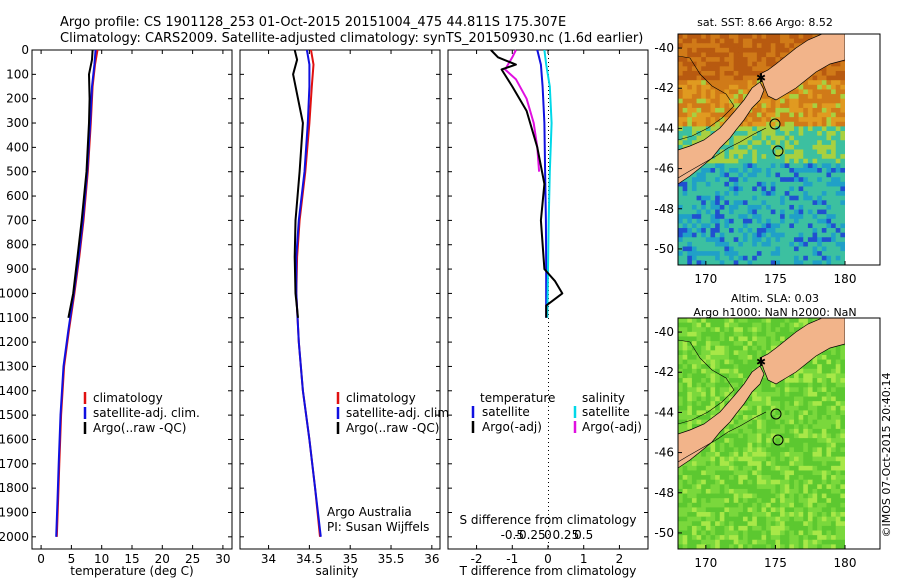  I want to click on legend-salinity-argo: Argo(-adj), so click(612, 427).